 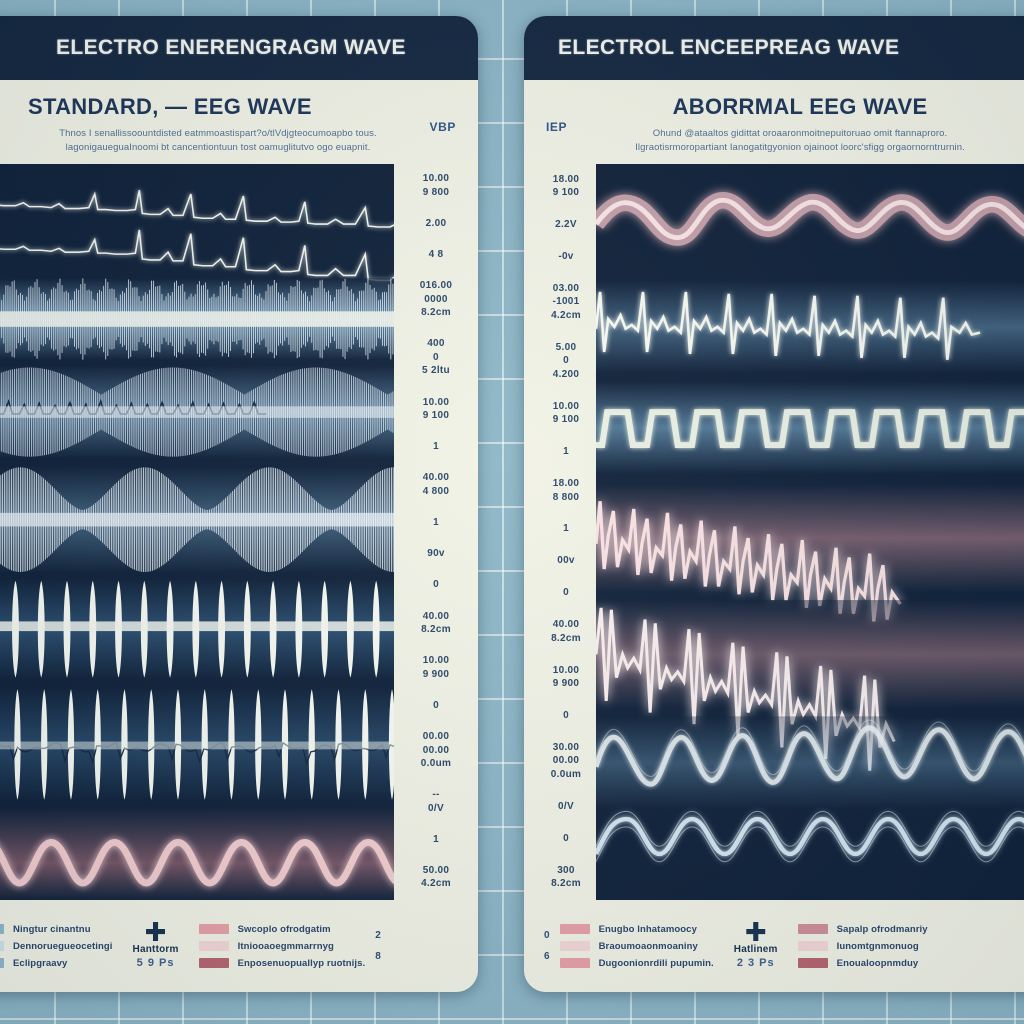 I want to click on axis-tick-label: -- 0/V, so click(x=436, y=801).